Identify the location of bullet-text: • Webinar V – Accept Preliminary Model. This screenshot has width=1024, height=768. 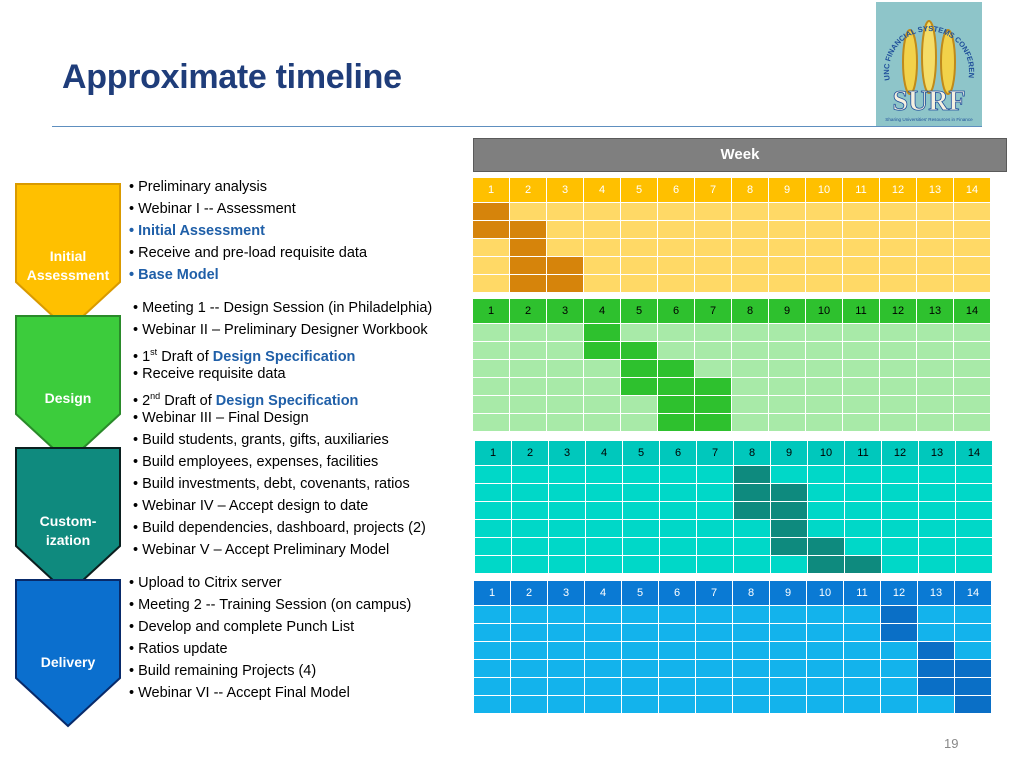
(261, 550).